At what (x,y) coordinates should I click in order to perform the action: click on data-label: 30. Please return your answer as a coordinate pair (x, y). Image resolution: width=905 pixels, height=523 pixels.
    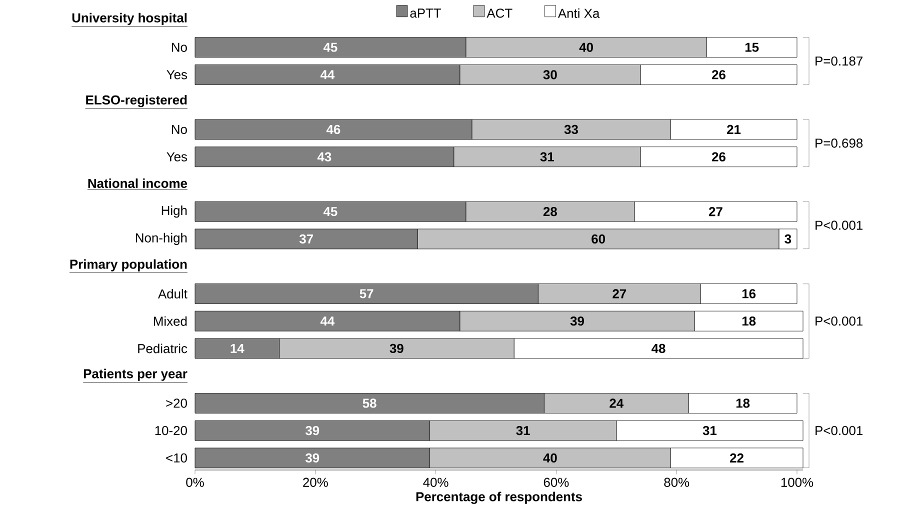
    Looking at the image, I should click on (550, 75).